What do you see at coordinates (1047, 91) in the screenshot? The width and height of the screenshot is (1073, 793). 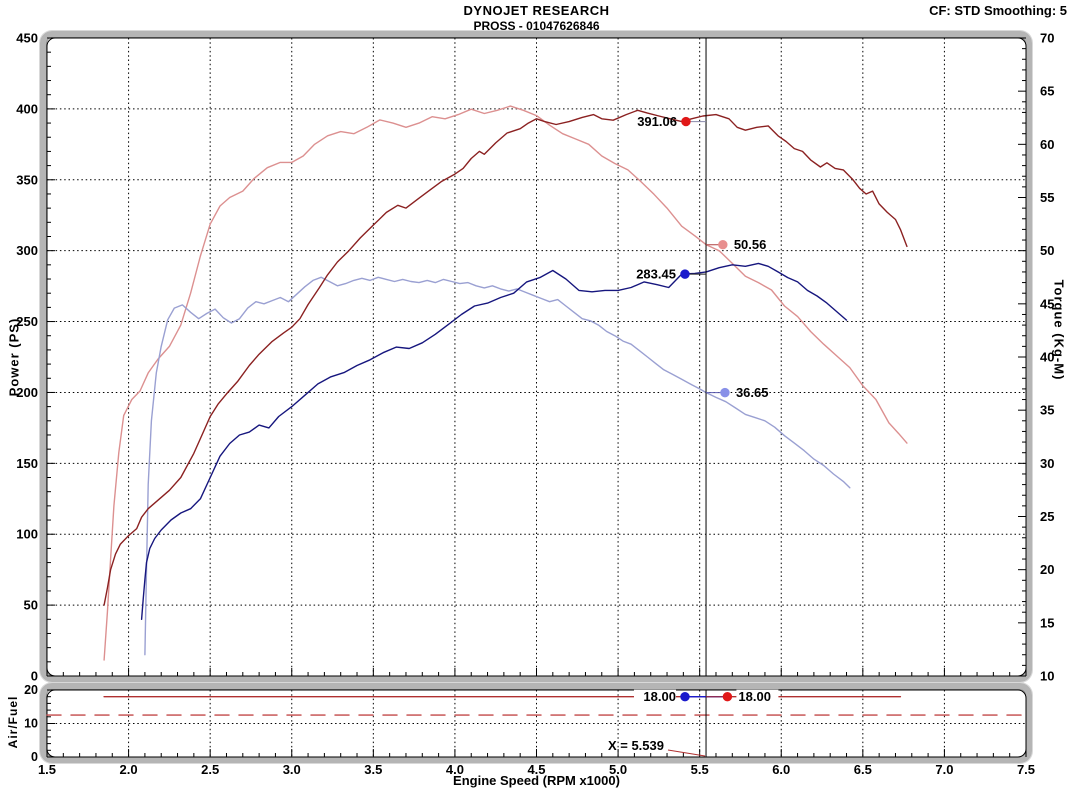 I see `torque-tick-label: 65` at bounding box center [1047, 91].